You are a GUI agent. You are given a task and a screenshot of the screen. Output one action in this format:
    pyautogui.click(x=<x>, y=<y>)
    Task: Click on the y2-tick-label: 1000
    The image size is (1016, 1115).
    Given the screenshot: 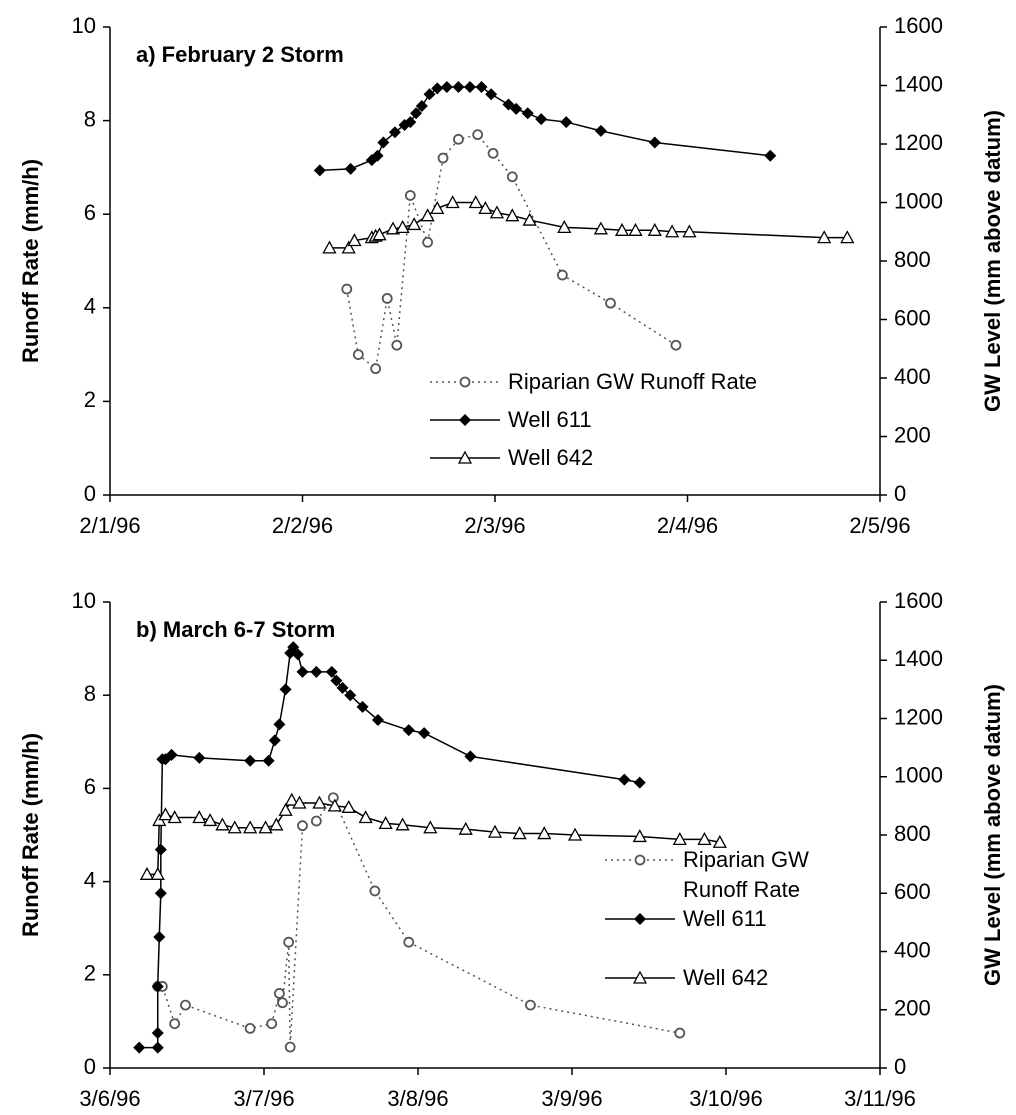 What is the action you would take?
    pyautogui.click(x=918, y=775)
    